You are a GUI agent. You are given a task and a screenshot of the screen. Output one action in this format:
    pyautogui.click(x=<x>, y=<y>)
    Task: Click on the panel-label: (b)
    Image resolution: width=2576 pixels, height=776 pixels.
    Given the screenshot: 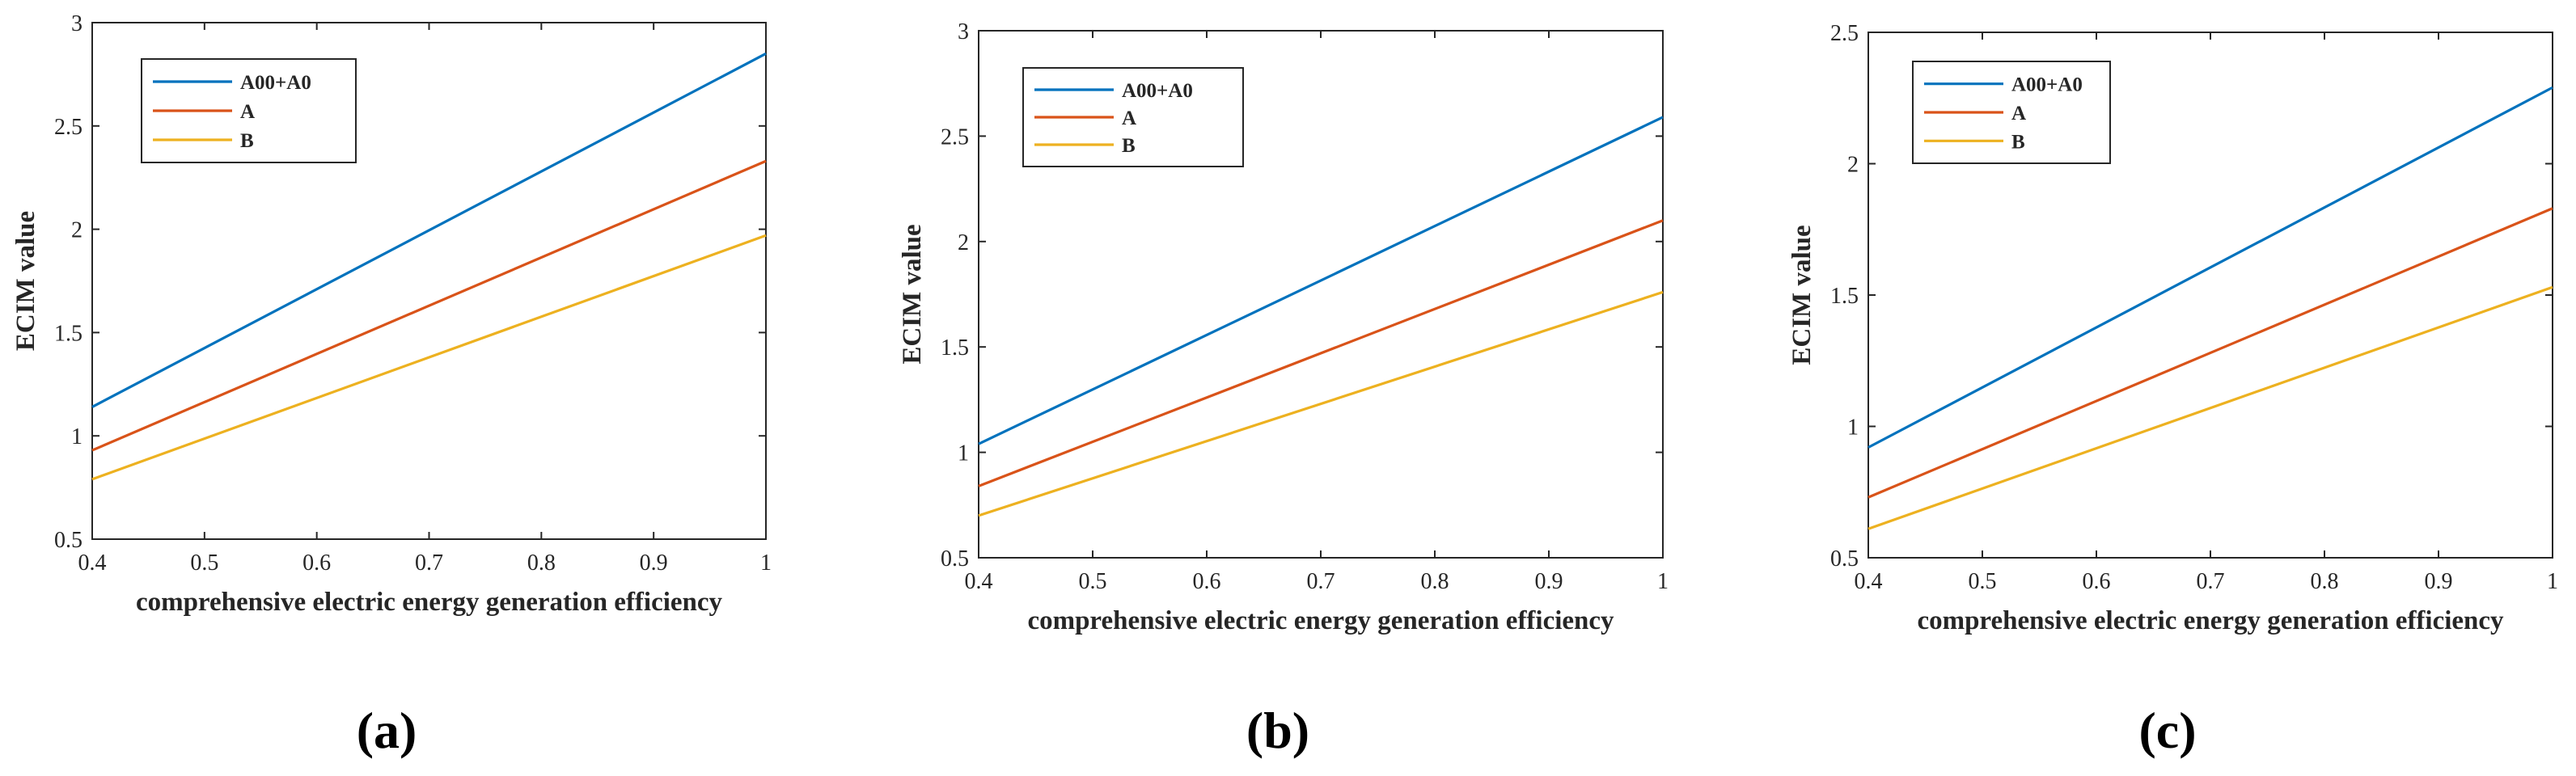 What is the action you would take?
    pyautogui.click(x=1278, y=730)
    